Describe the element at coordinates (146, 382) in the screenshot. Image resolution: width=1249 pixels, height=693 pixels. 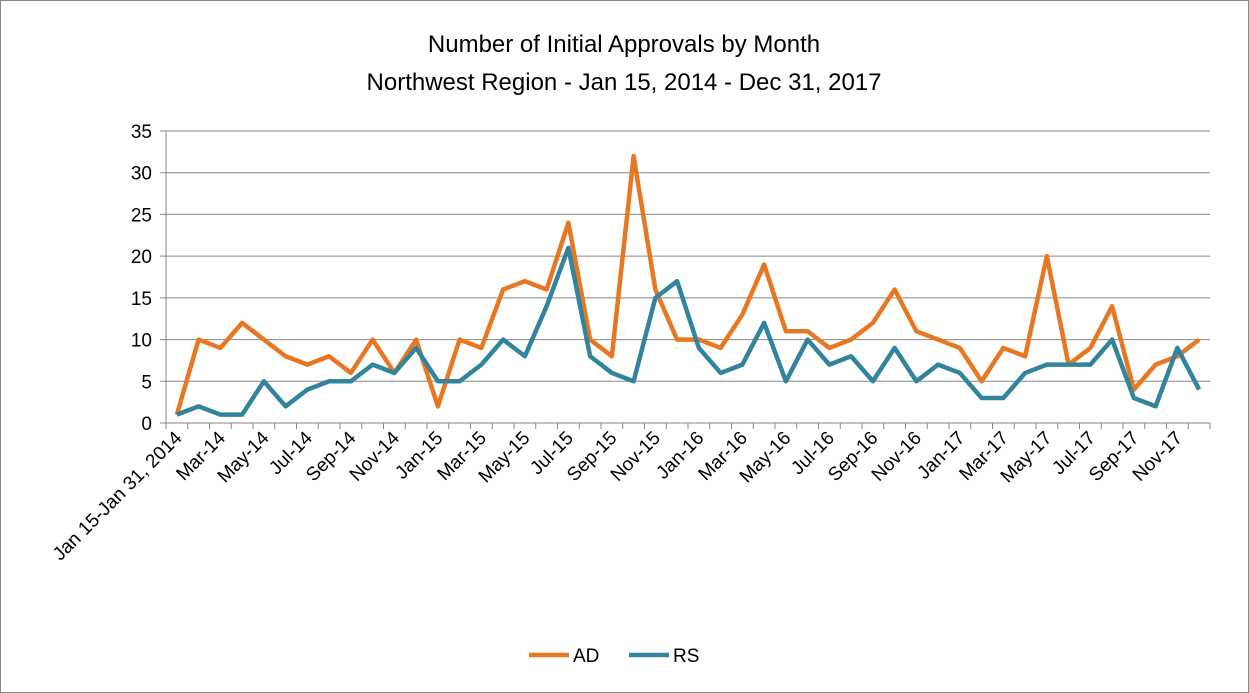
I see `y-tick-label: 5` at that location.